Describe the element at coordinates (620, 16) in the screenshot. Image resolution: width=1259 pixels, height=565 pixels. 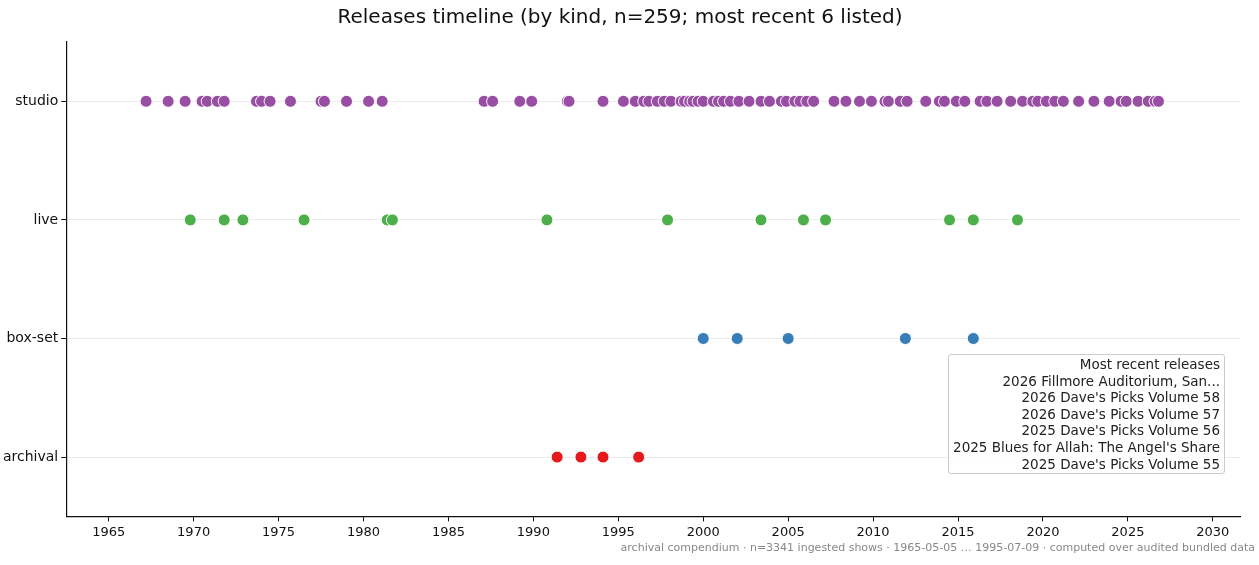
I see `chart-title: Releases timeline (by kind, n=259; most recent 6 listed)` at that location.